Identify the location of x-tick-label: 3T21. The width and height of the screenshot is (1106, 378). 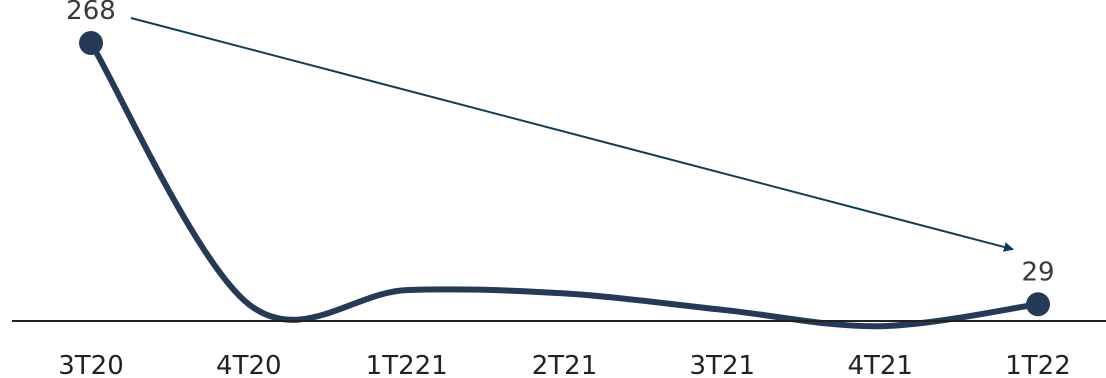
(723, 364).